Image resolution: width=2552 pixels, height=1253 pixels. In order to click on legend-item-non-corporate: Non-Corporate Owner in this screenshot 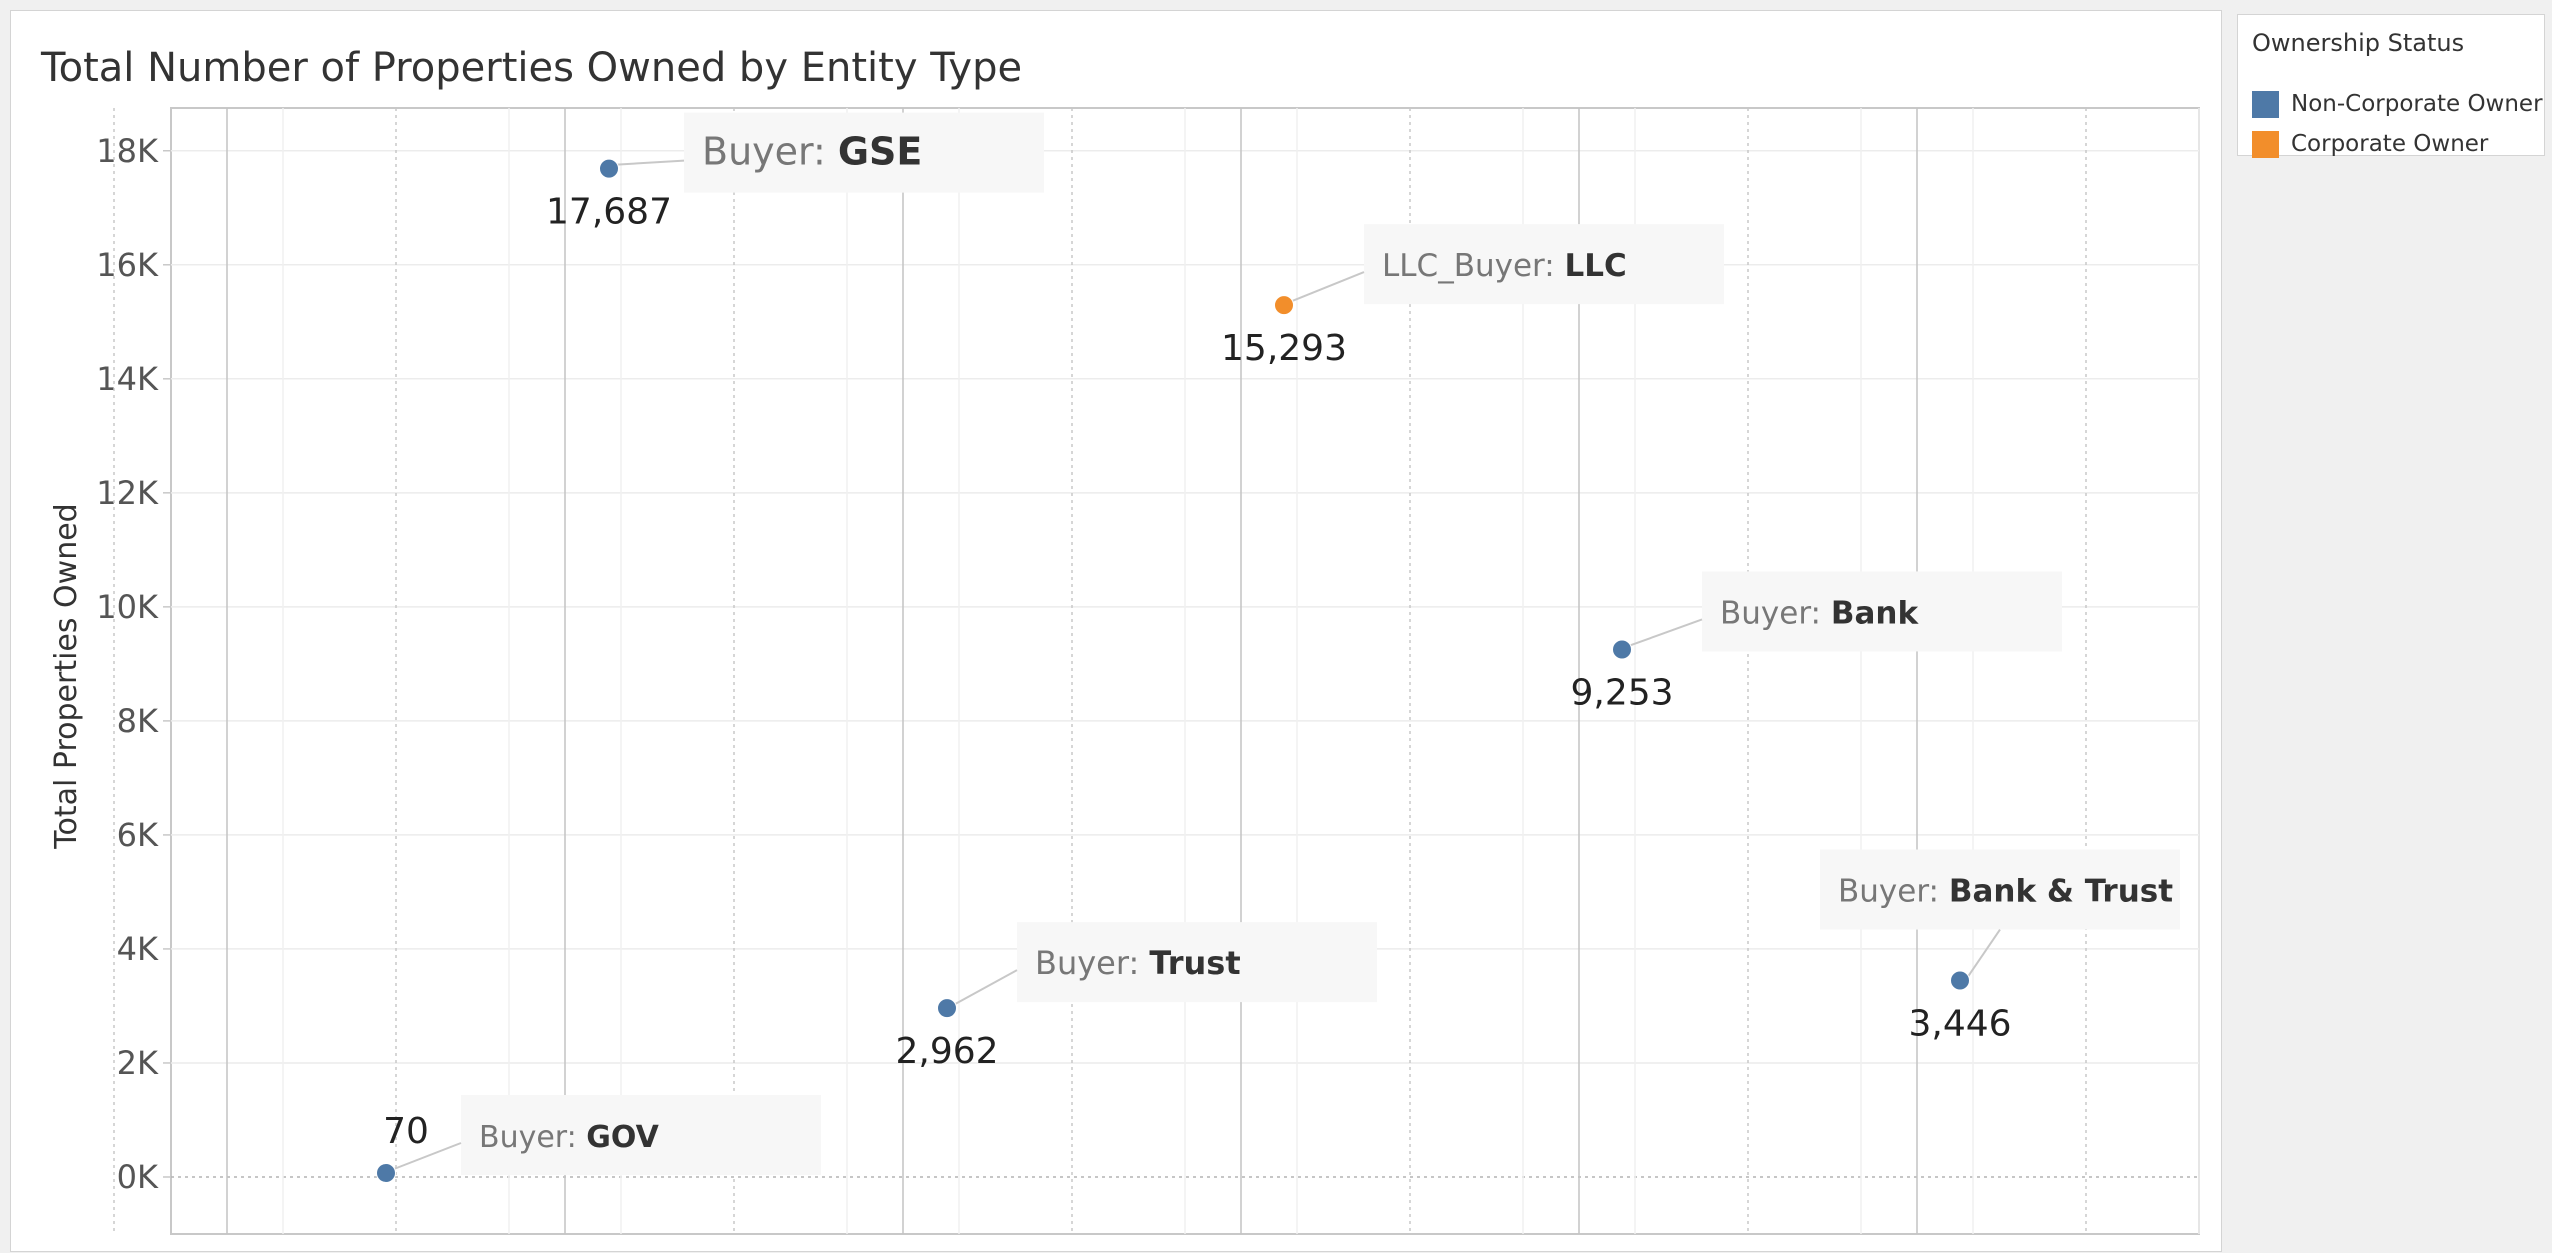, I will do `click(2397, 104)`.